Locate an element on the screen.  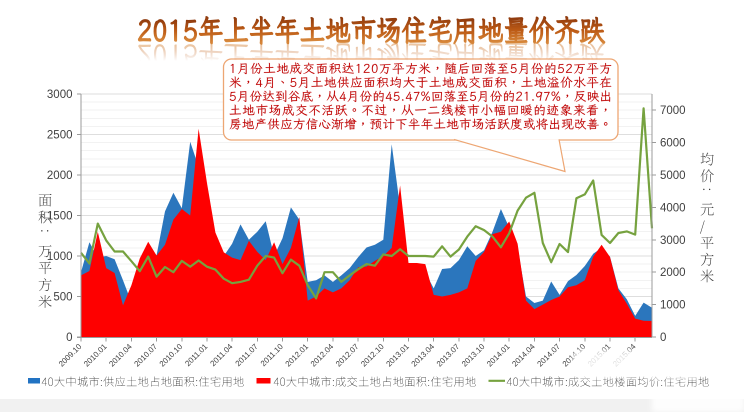
svg-text: 1500 is located at coordinates (60, 217).